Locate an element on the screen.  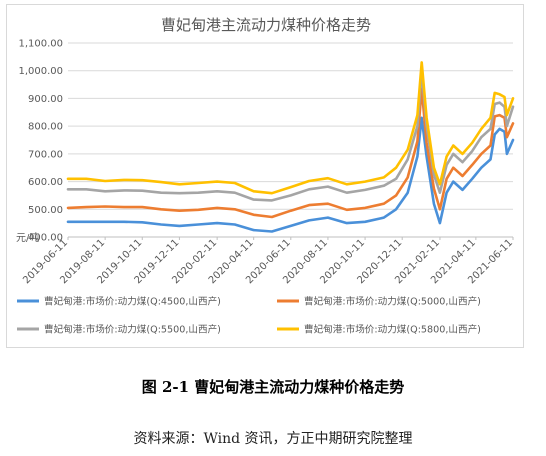
legend-label-3: 曹妃甸港:市场价:动力煤(Q:5500,山西产) is located at coordinates (132, 330).